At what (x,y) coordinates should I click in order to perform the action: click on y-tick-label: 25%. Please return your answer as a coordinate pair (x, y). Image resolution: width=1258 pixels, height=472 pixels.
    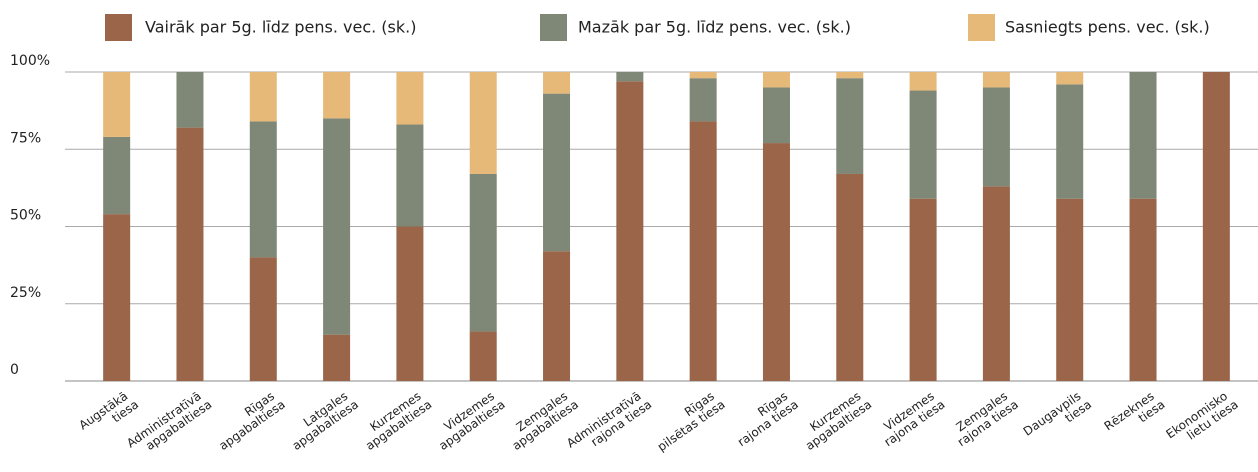
    Looking at the image, I should click on (25, 293).